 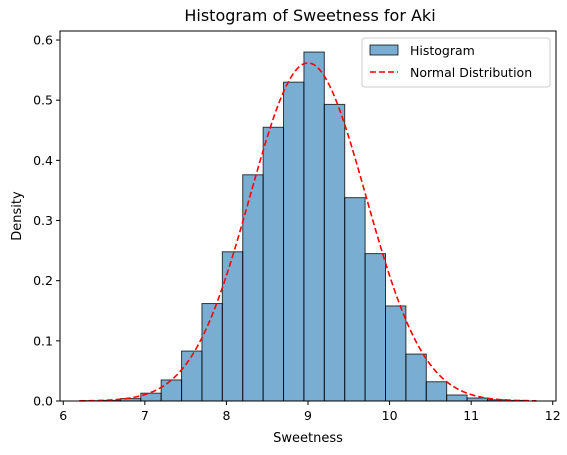 What do you see at coordinates (43, 340) in the screenshot?
I see `y-tick-label: 0.1` at bounding box center [43, 340].